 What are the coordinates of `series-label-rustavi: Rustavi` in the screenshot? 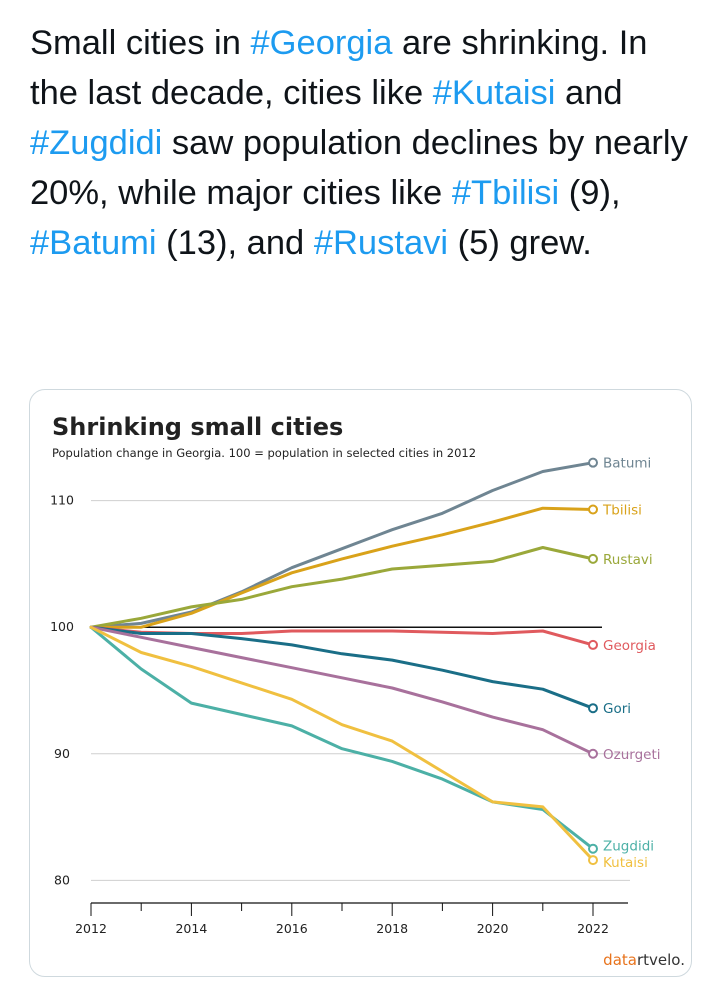 It's located at (628, 560).